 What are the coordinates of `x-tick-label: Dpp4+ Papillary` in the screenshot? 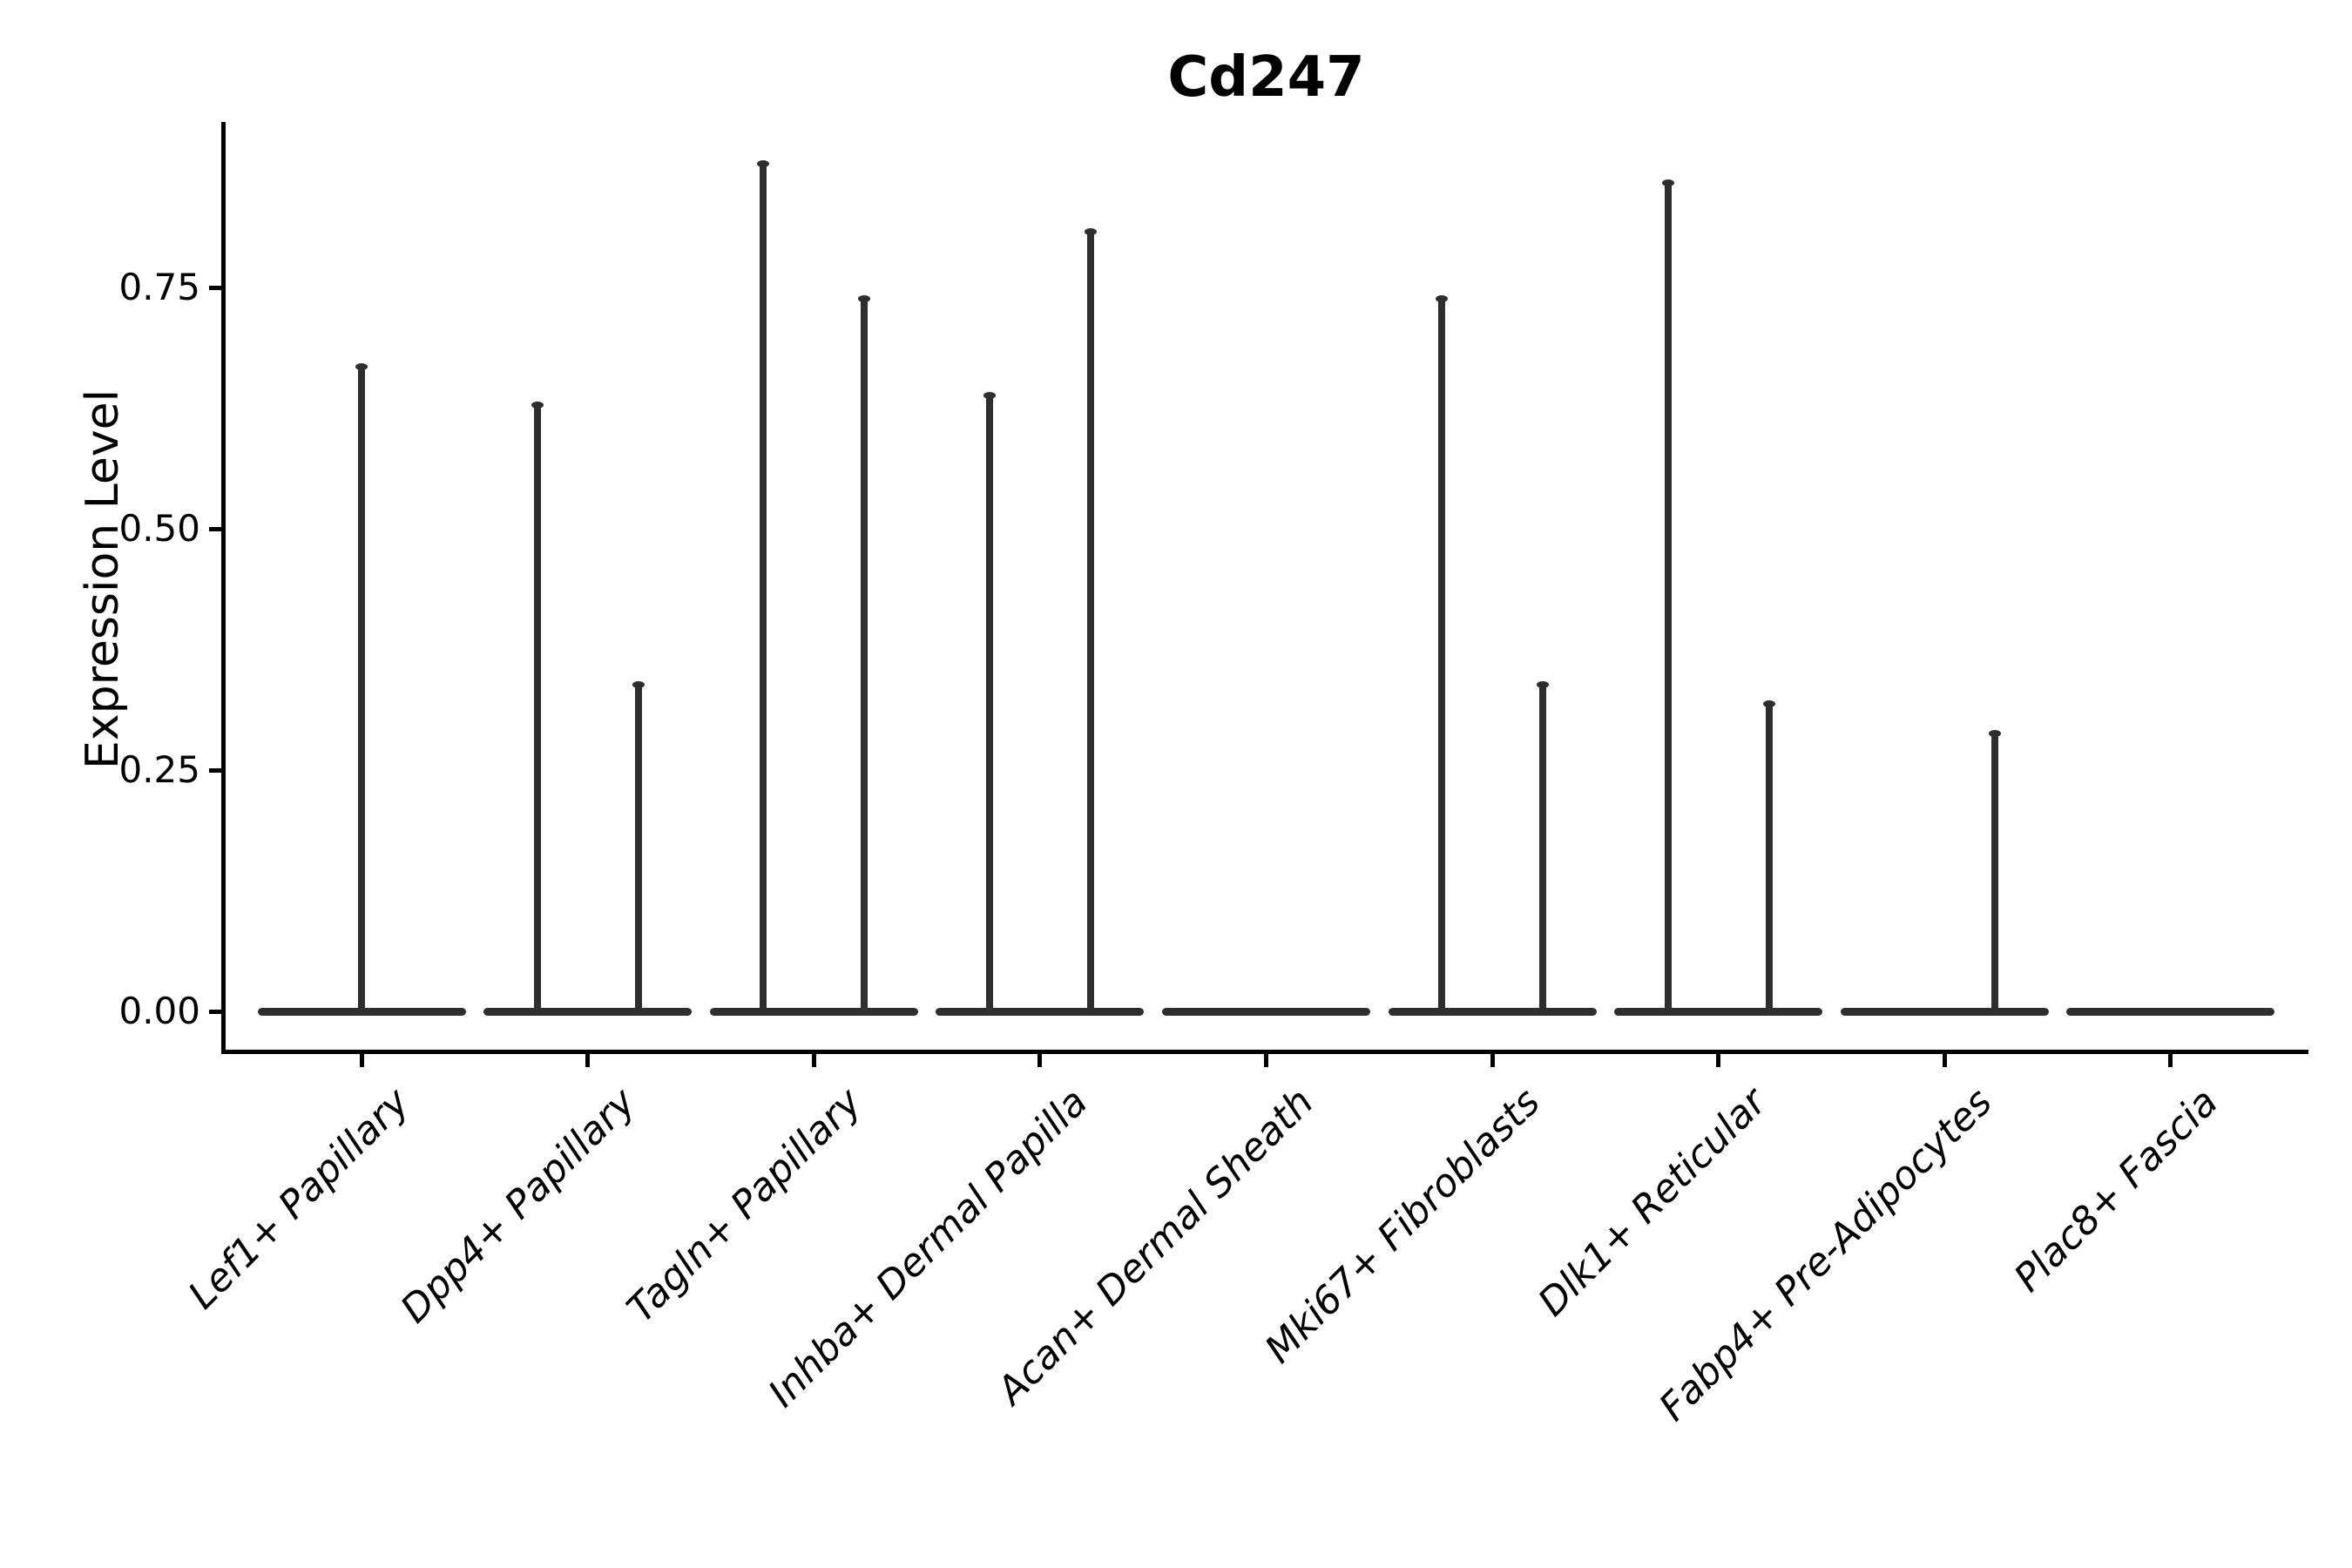 It's located at (518, 1205).